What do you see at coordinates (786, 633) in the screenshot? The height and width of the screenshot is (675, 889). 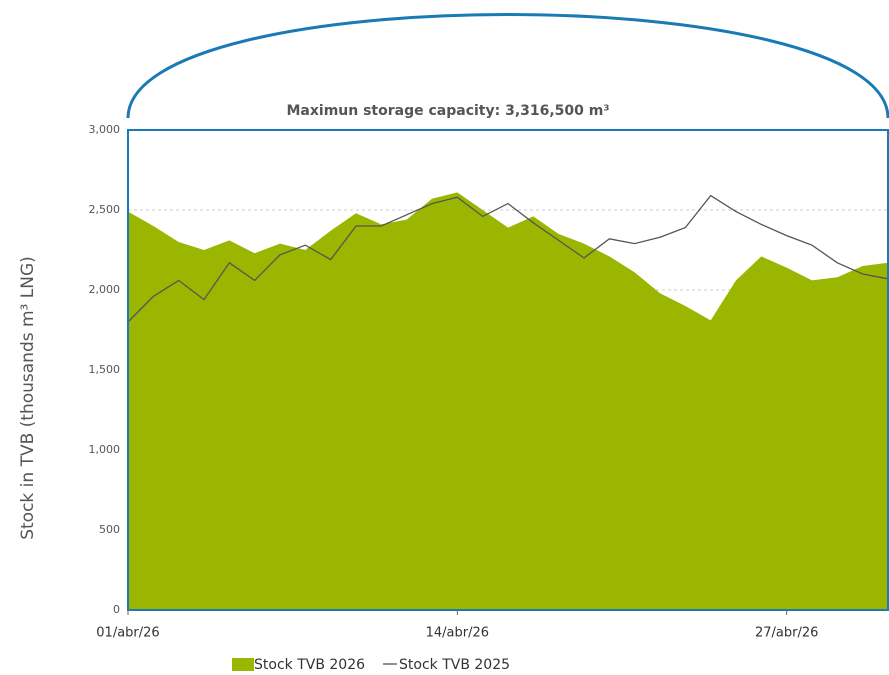 I see `x-tick-label: 27/abr/26` at bounding box center [786, 633].